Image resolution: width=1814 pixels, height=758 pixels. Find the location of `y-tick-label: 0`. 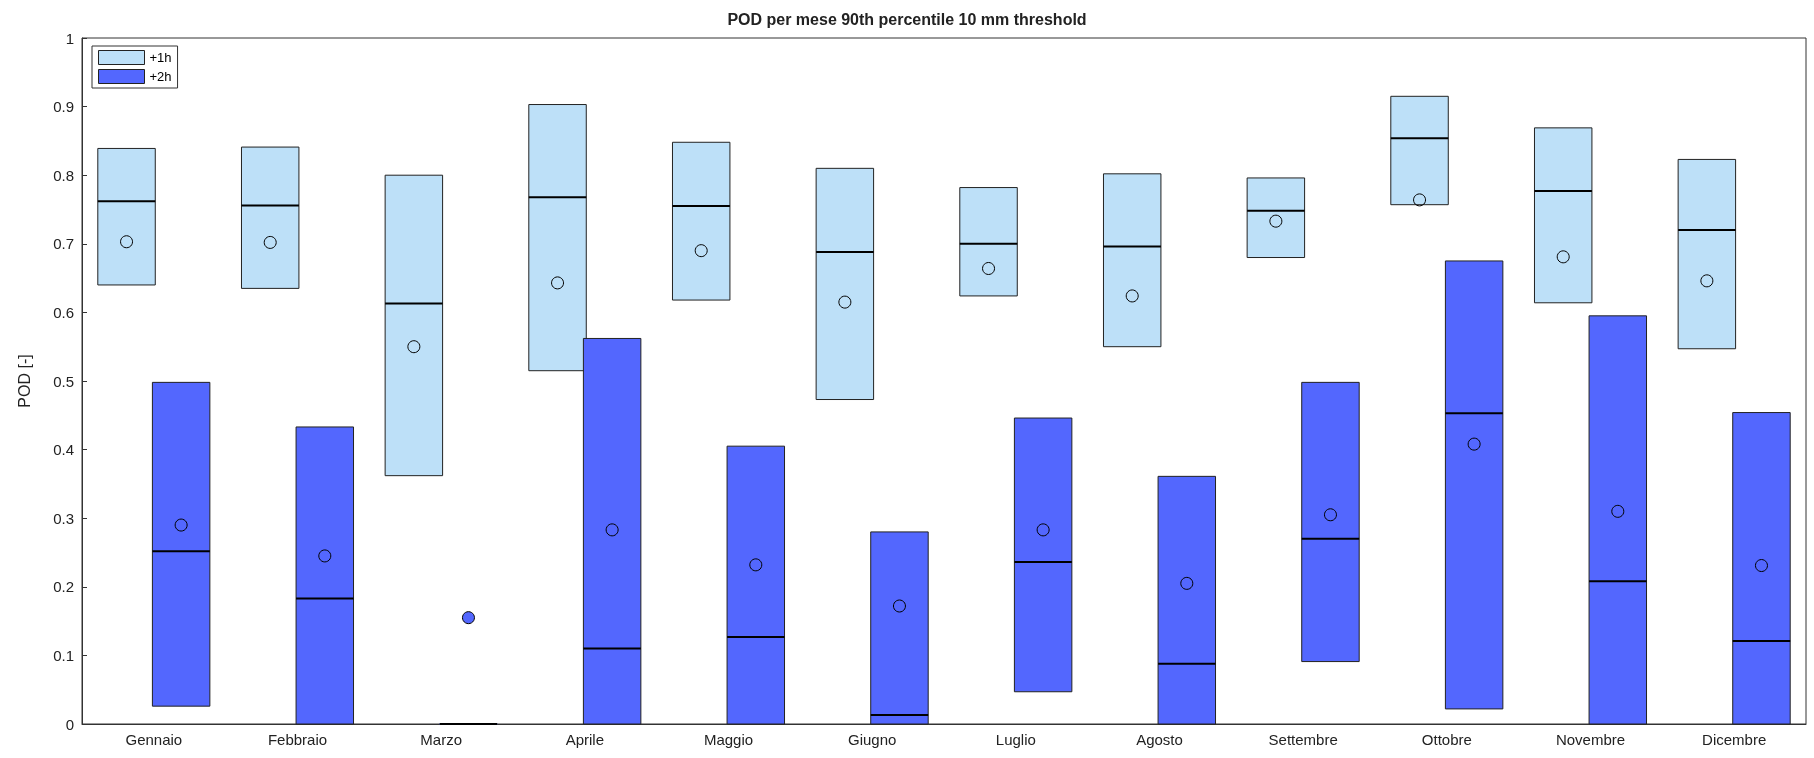

y-tick-label: 0 is located at coordinates (69, 724).